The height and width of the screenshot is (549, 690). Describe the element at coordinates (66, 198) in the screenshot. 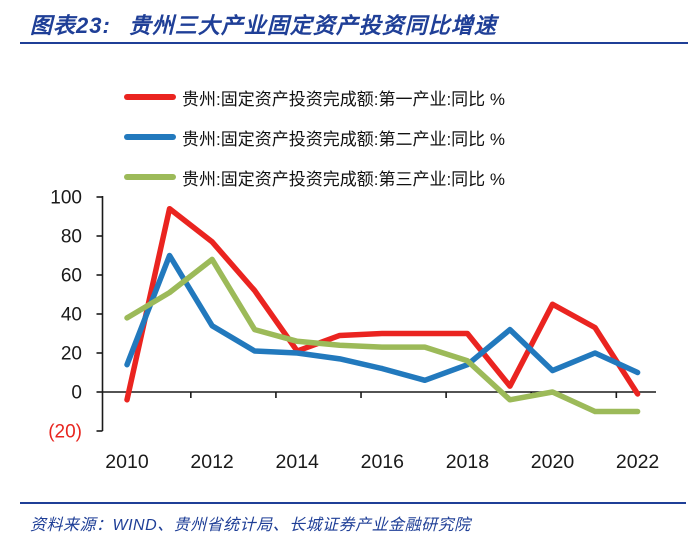

I see `svg-text: 100` at that location.